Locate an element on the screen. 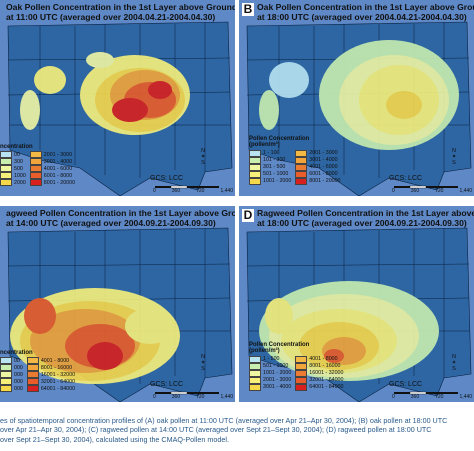 This screenshot has width=474, height=451. legend-row: 1001 - 2000 is located at coordinates (270, 373).